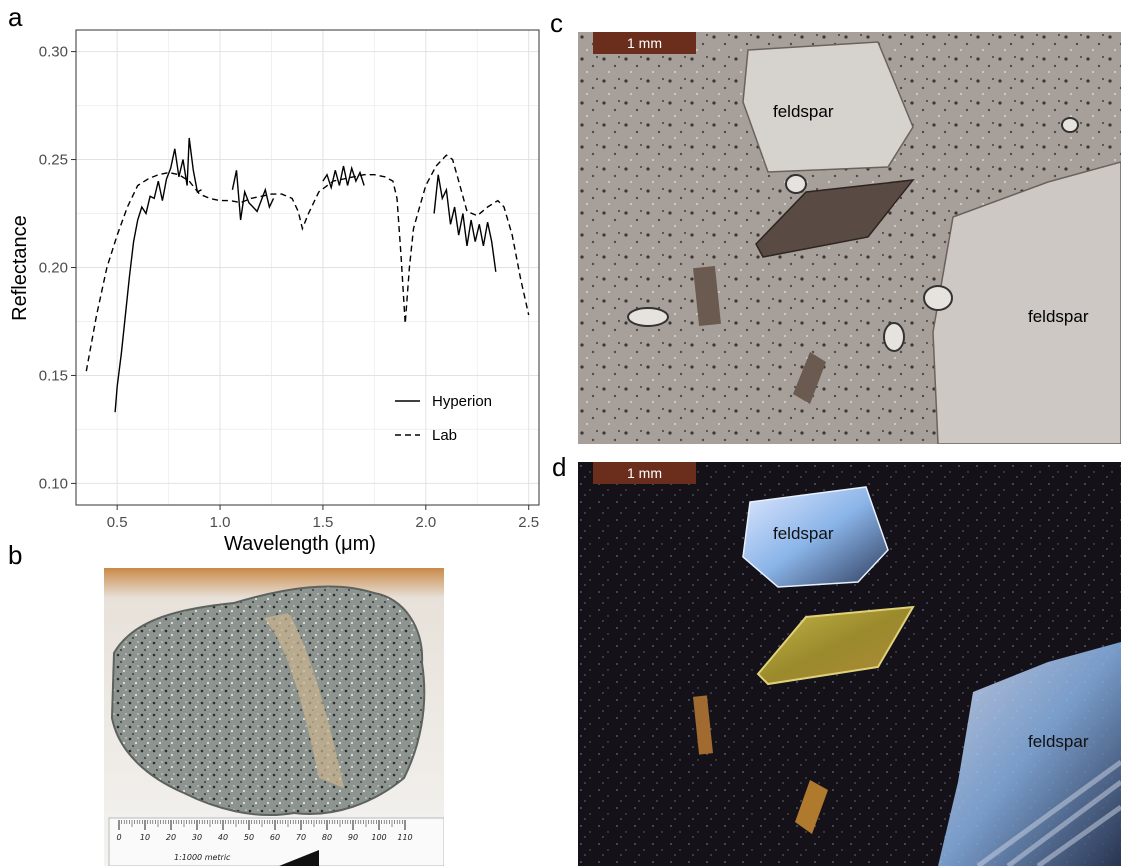  I want to click on chart-series, so click(307, 275).